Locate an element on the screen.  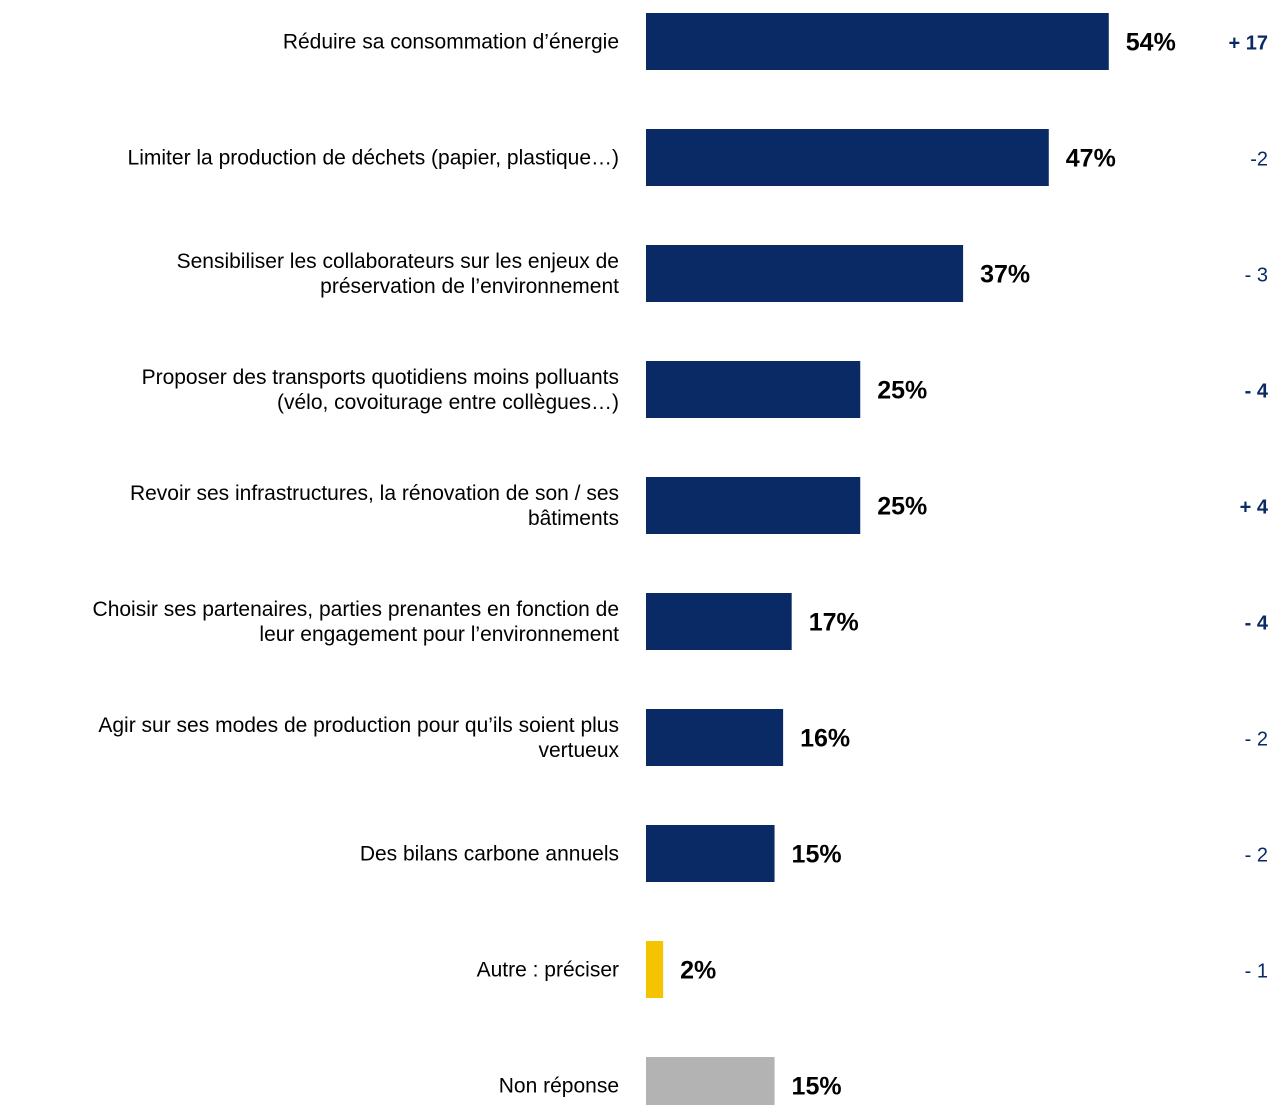
value-label: 16% is located at coordinates (825, 739).